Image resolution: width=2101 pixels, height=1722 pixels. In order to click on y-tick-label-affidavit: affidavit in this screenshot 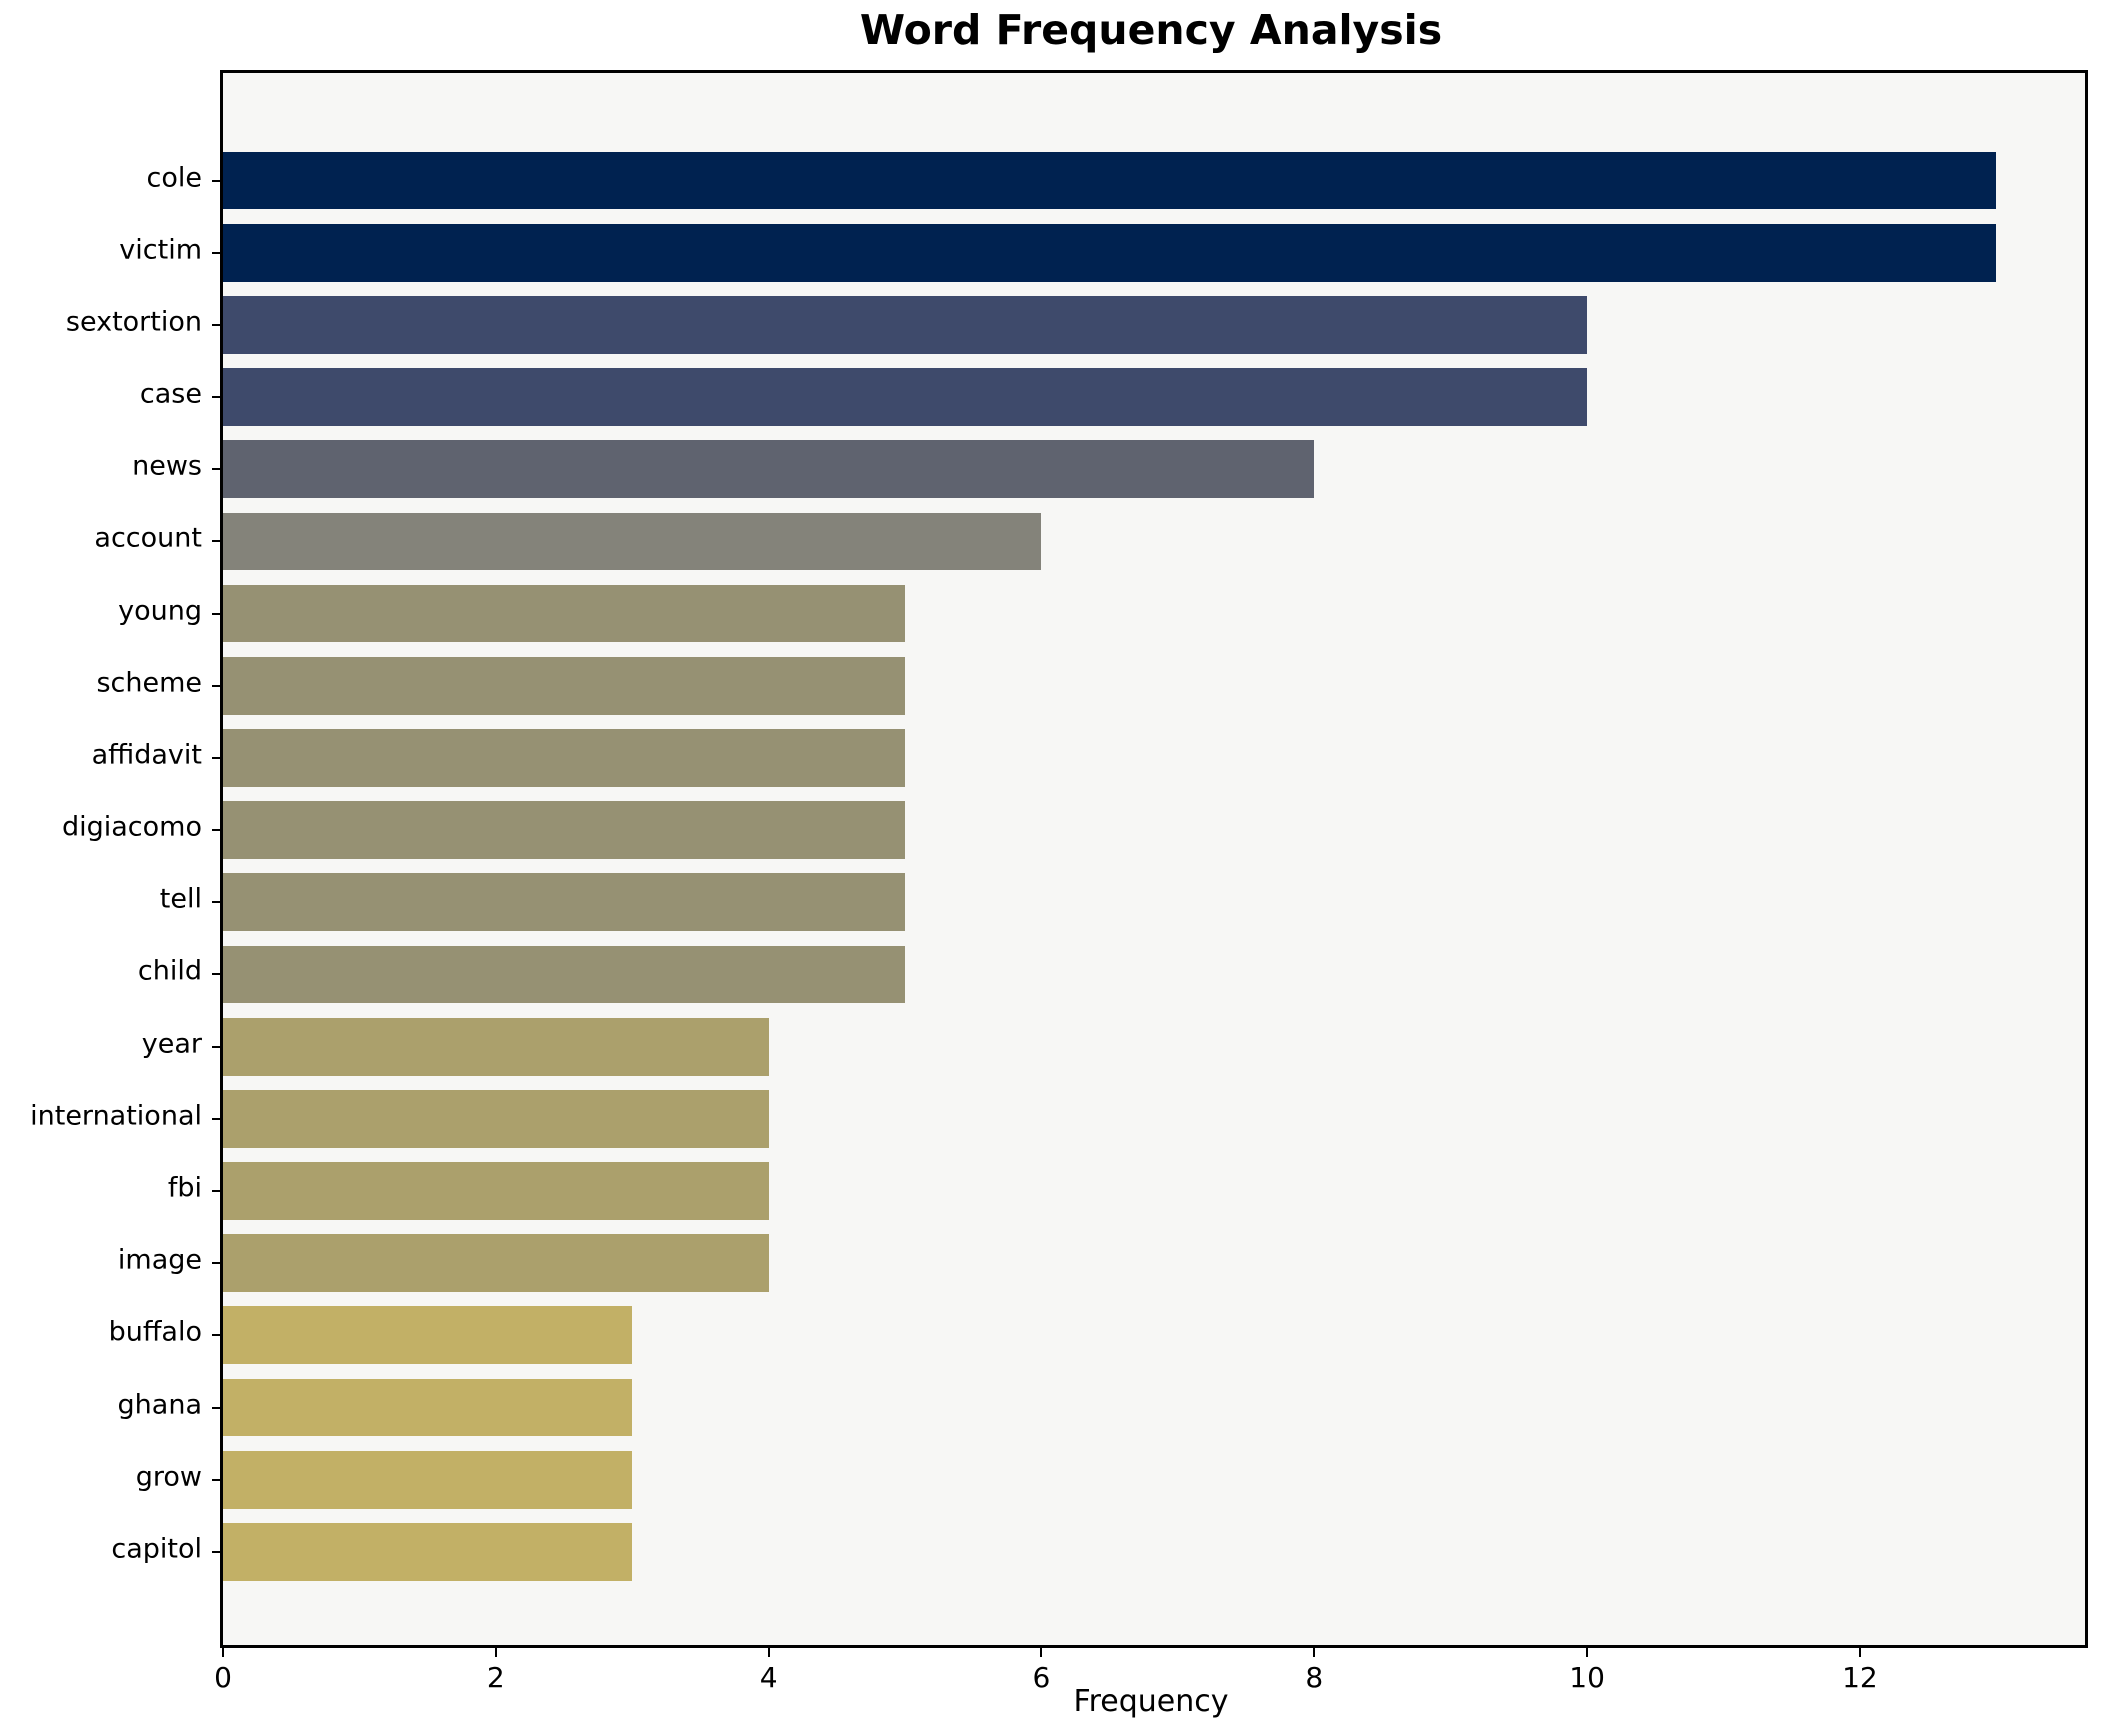, I will do `click(146, 755)`.